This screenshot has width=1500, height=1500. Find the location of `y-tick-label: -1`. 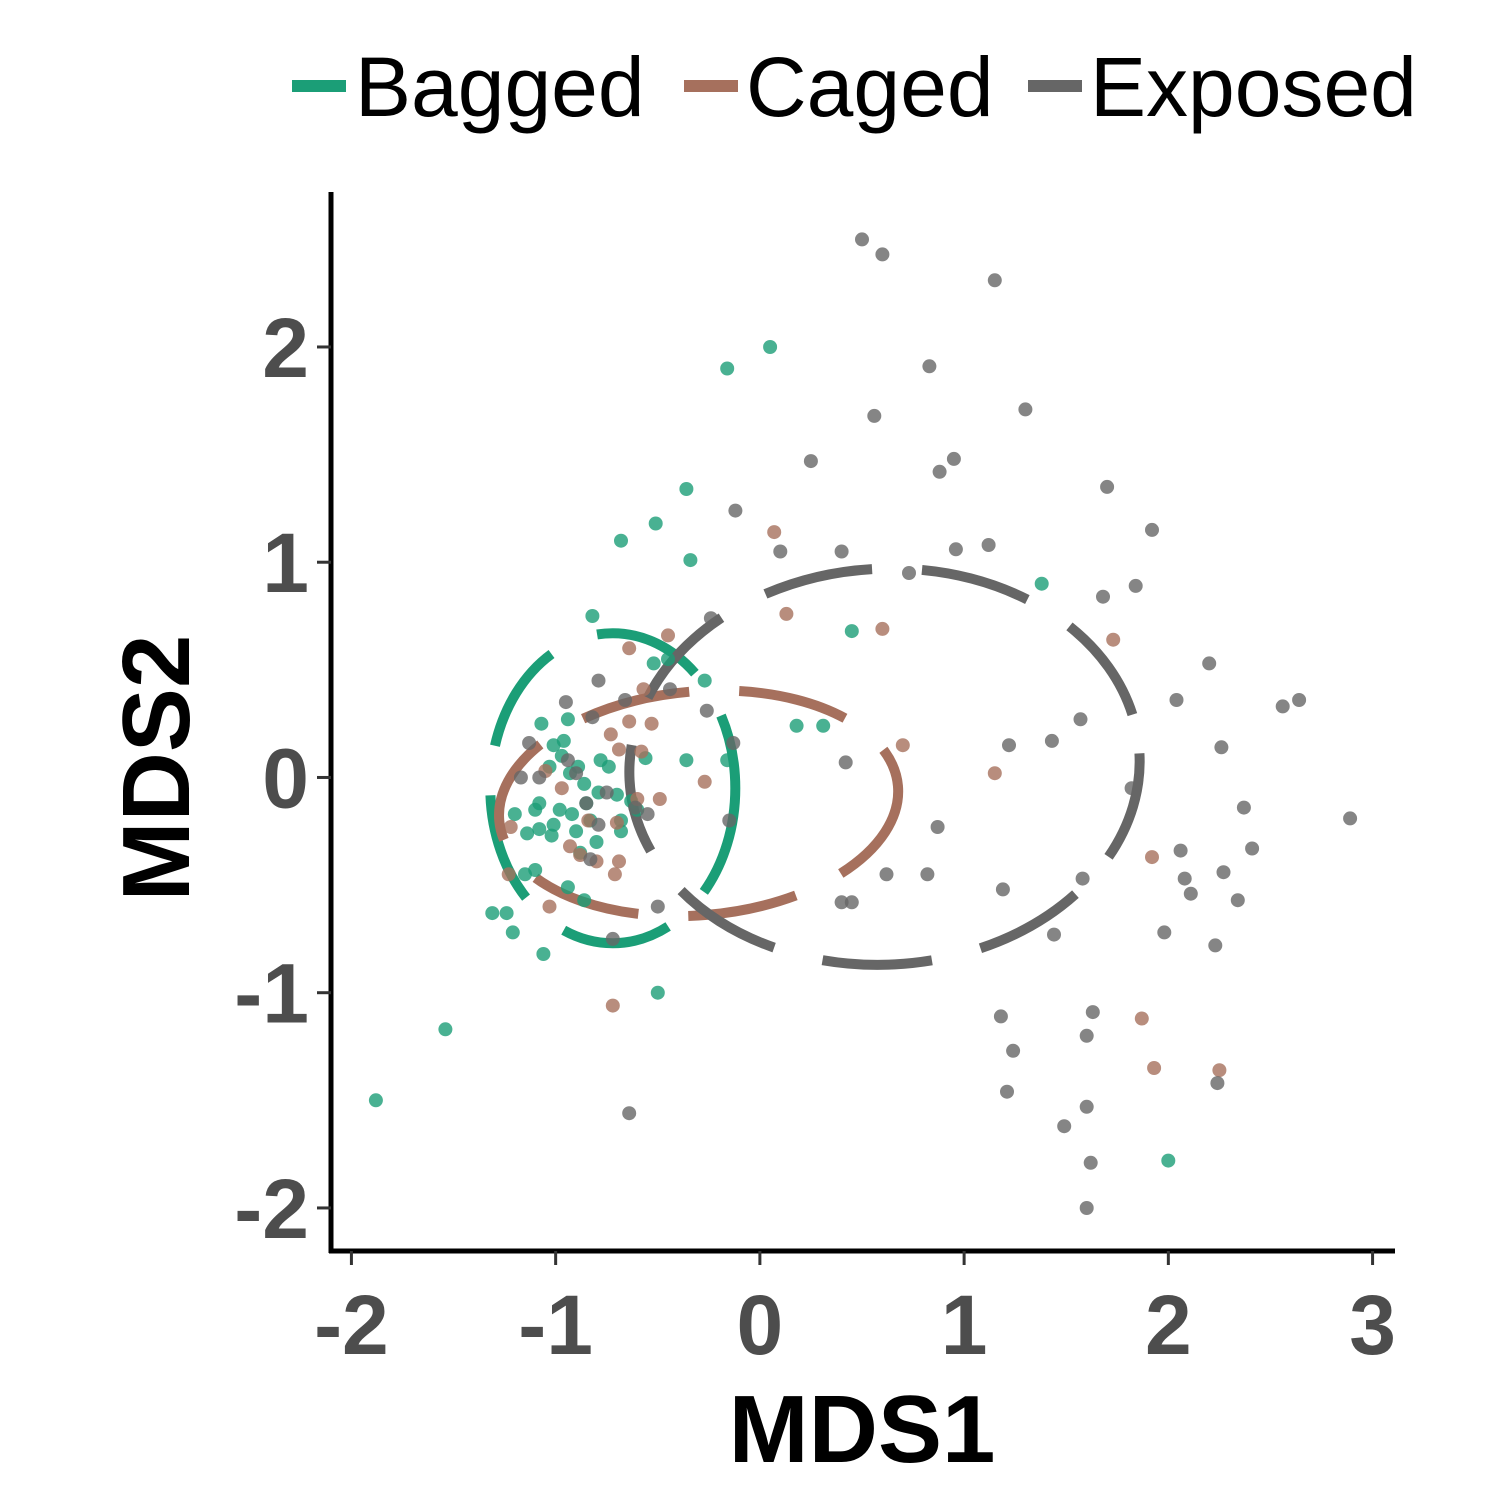

y-tick-label: -1 is located at coordinates (271, 994).